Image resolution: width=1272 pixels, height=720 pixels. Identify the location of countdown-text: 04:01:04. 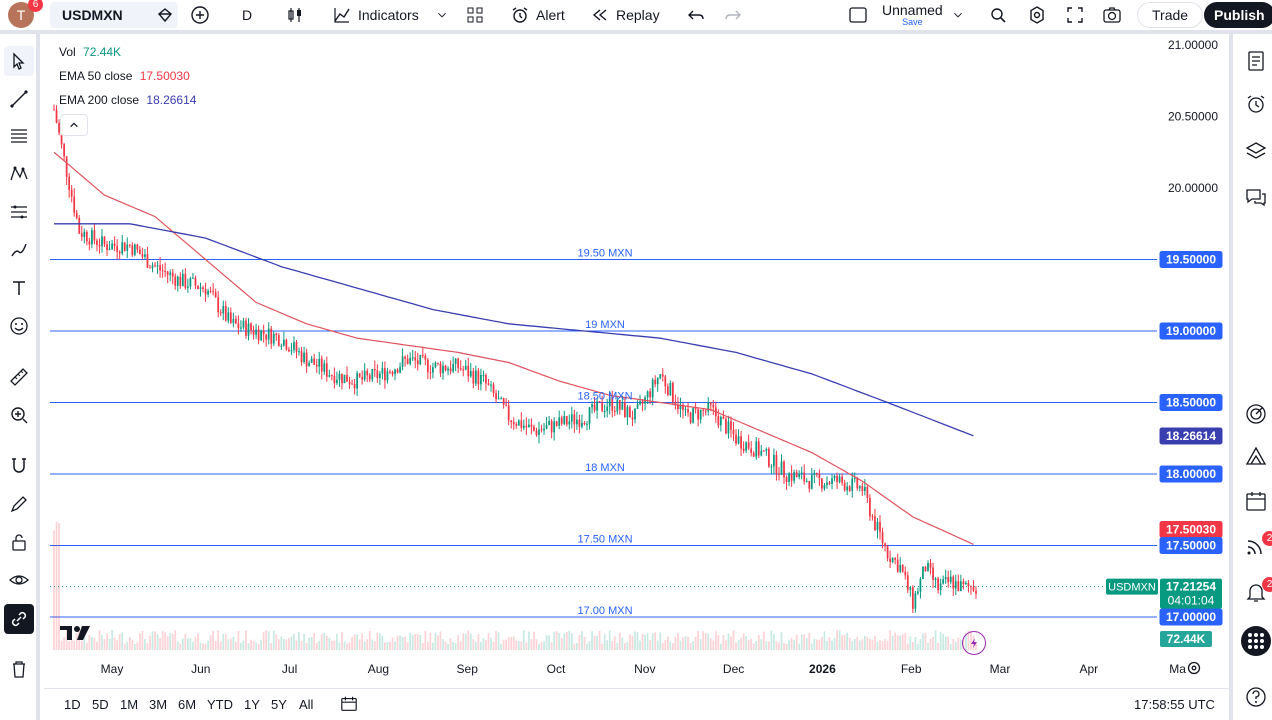
(1191, 601).